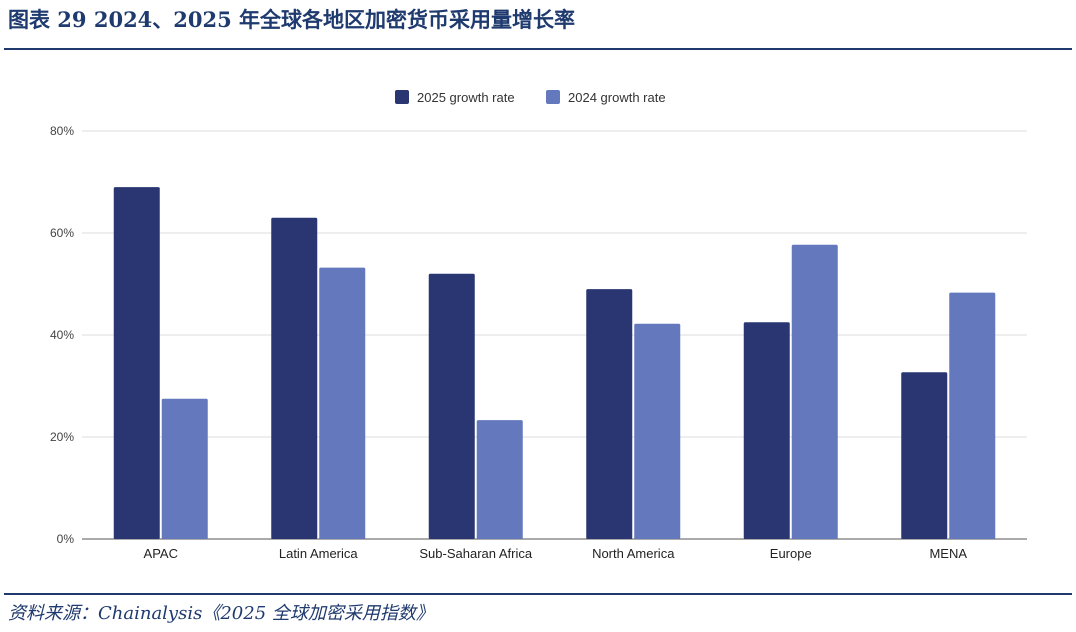  What do you see at coordinates (948, 553) in the screenshot?
I see `x-category-label: MENA` at bounding box center [948, 553].